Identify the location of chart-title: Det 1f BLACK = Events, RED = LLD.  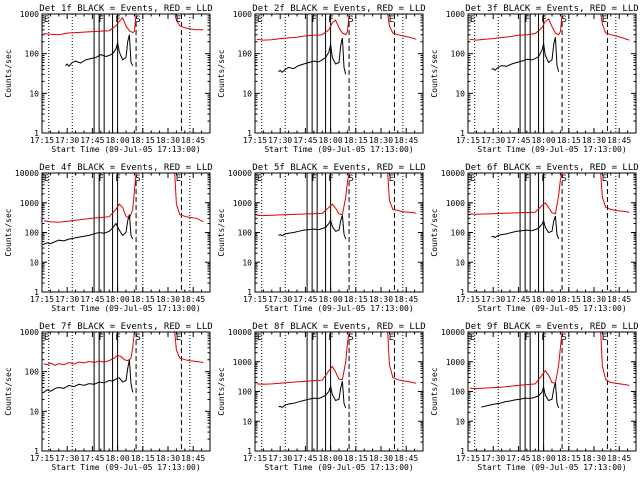
(125, 9).